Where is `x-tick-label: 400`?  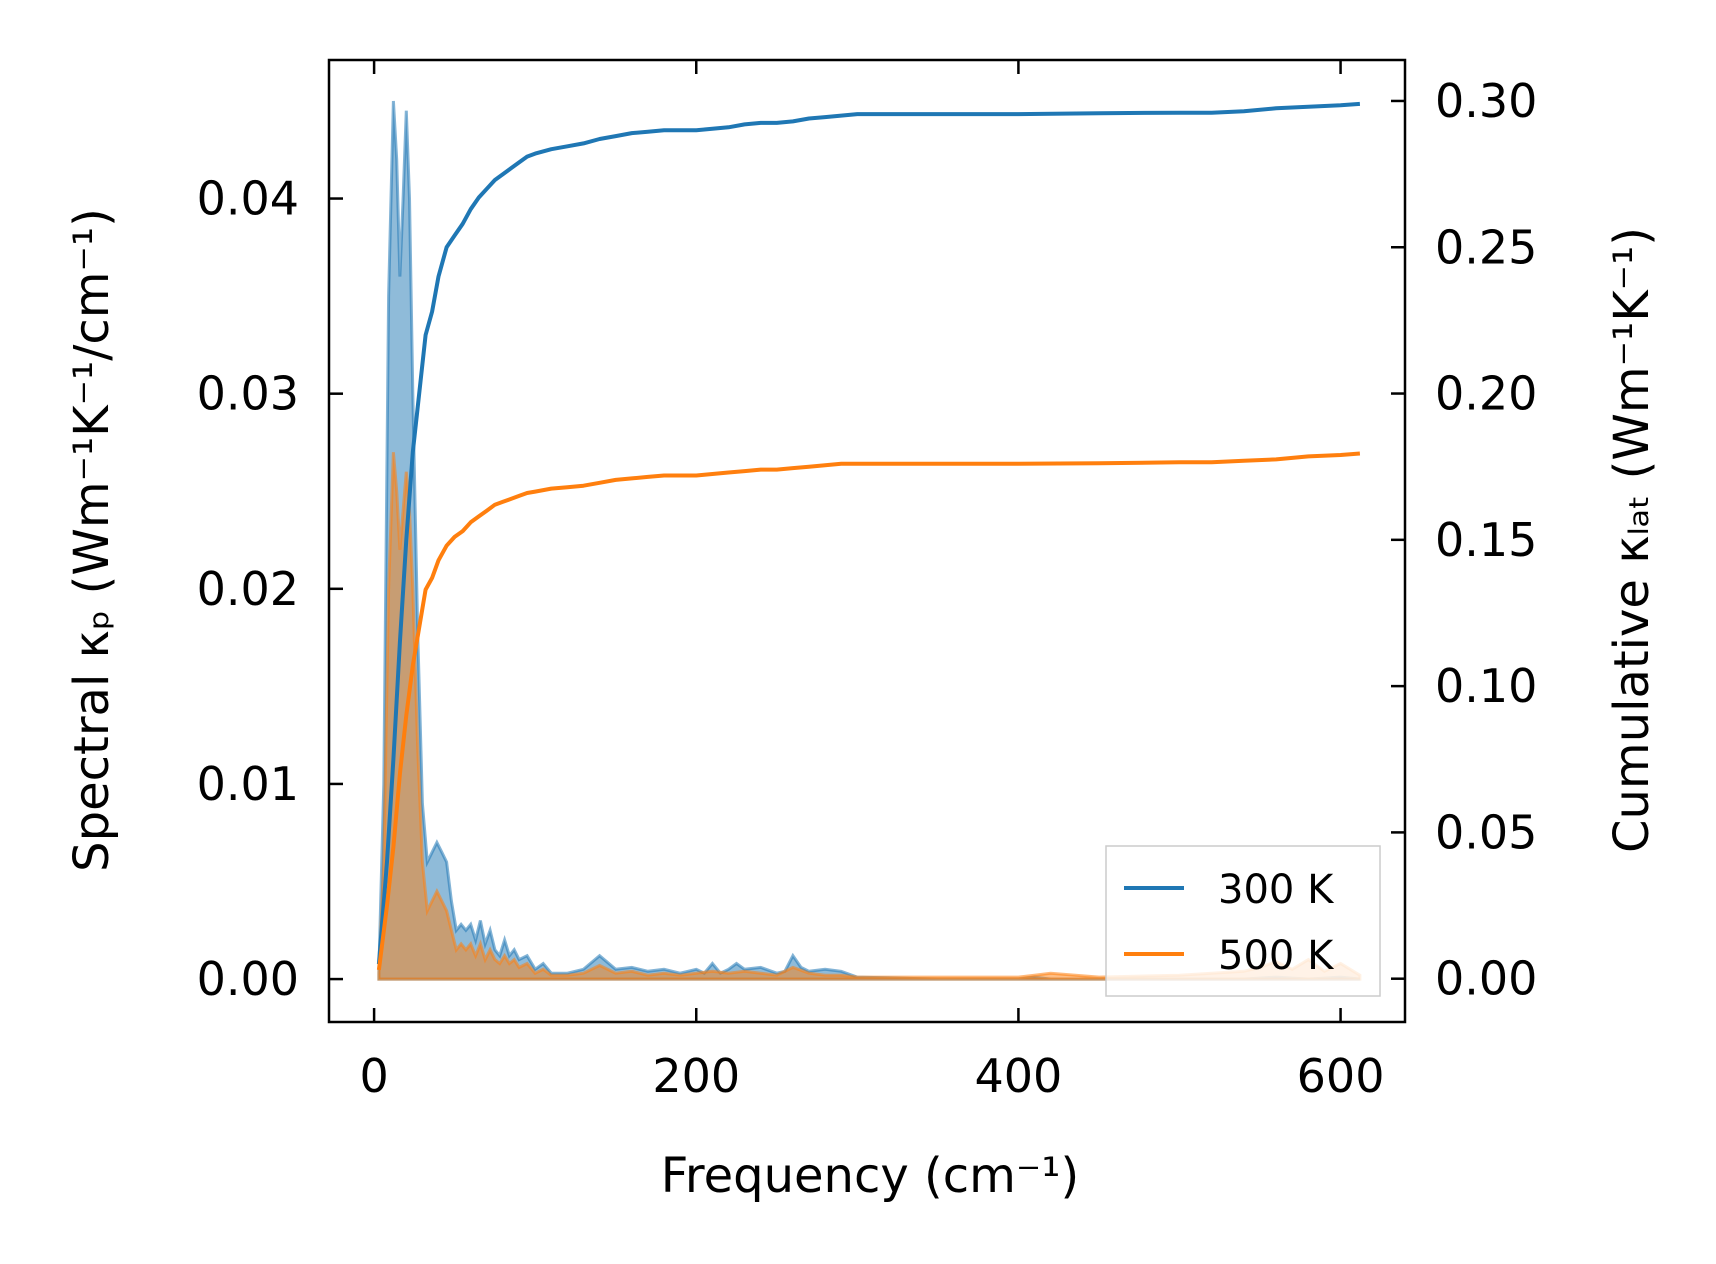
x-tick-label: 400 is located at coordinates (1019, 1076).